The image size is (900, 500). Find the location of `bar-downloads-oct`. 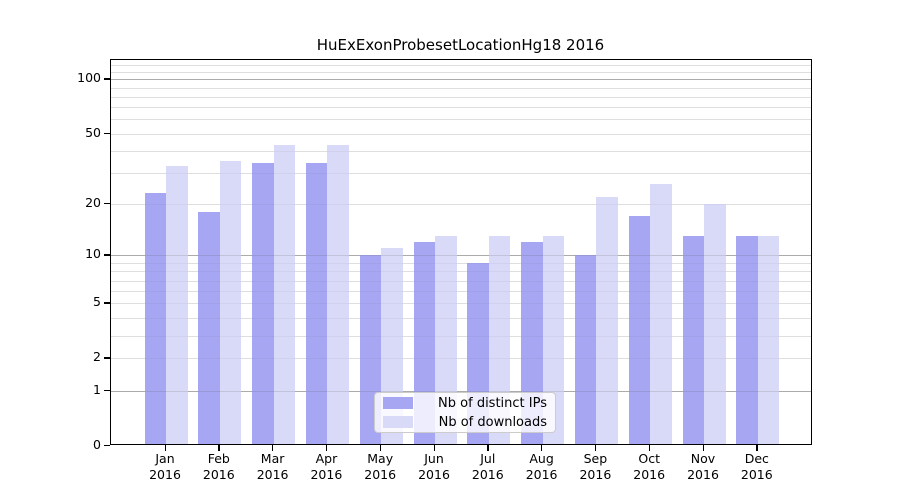

bar-downloads-oct is located at coordinates (661, 314).